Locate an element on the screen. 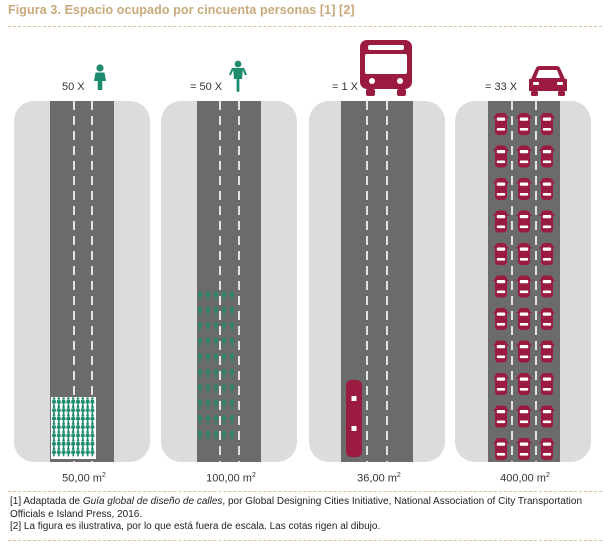 The width and height of the screenshot is (610, 550). mid-divider is located at coordinates (305, 491).